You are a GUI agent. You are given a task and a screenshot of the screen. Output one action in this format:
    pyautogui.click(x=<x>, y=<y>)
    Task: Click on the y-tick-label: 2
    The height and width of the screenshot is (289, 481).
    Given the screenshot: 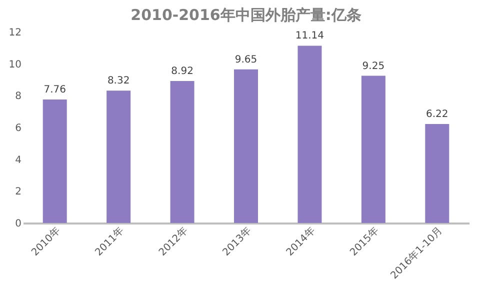 What is the action you would take?
    pyautogui.click(x=18, y=192)
    